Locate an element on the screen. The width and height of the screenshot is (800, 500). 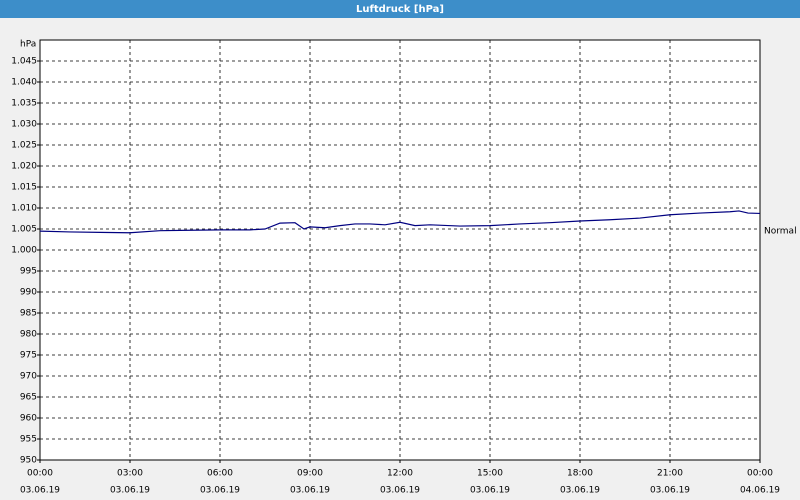
x-tick-label: 09:00 is located at coordinates (310, 474).